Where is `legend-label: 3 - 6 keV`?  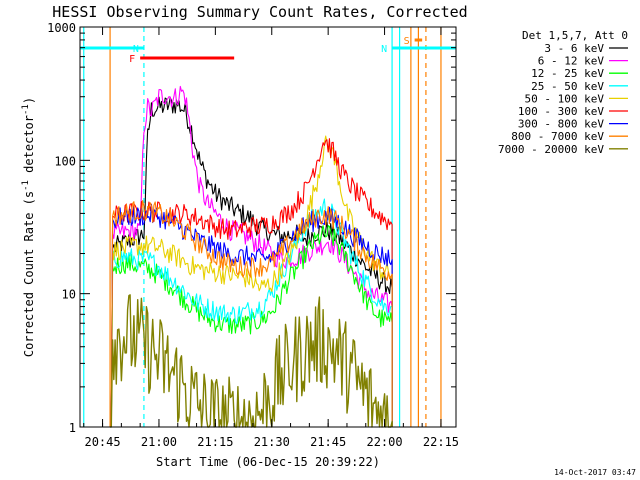 legend-label: 3 - 6 keV is located at coordinates (574, 48).